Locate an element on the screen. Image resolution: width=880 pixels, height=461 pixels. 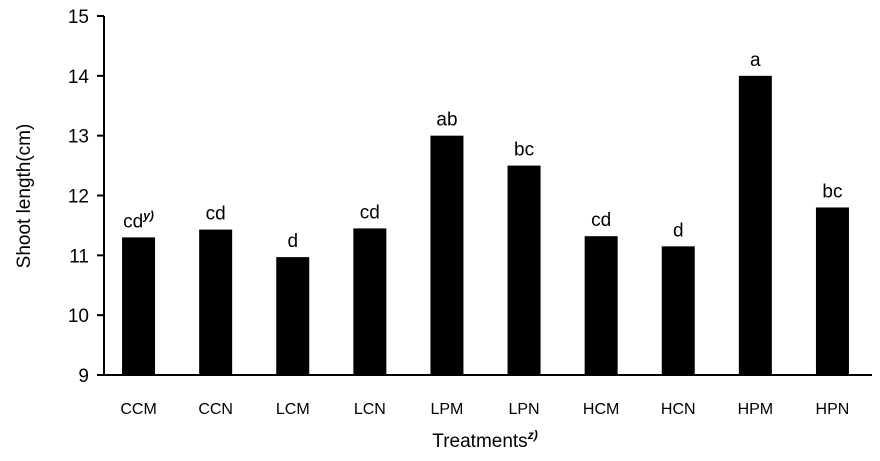
data-label: cdy) is located at coordinates (138, 220).